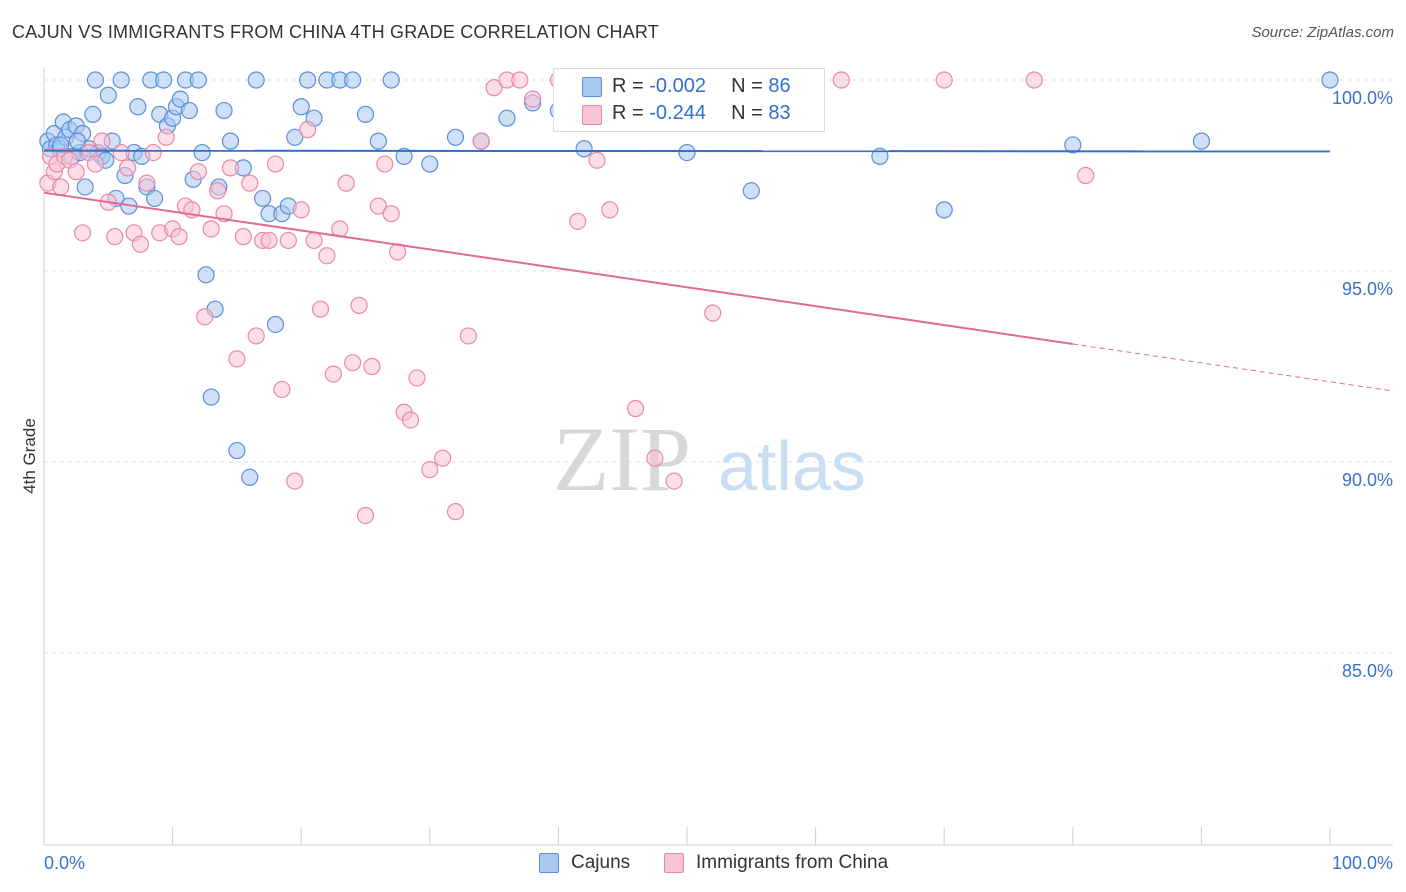 Image resolution: width=1406 pixels, height=892 pixels. Describe the element at coordinates (689, 100) in the screenshot. I see `stats-legend-box: R = -0.002 N = 86 R = -0.244 N = 83` at that location.